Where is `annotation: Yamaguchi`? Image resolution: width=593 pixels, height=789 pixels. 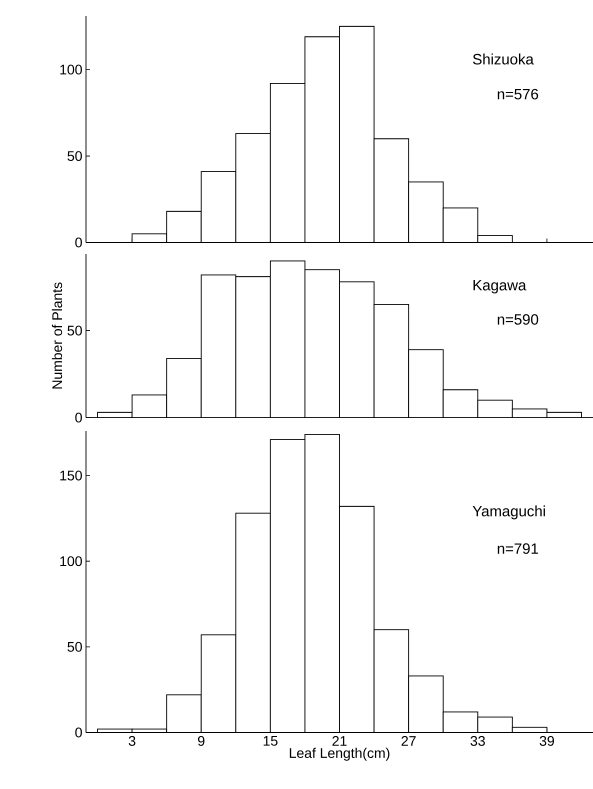 annotation: Yamaguchi is located at coordinates (508, 512).